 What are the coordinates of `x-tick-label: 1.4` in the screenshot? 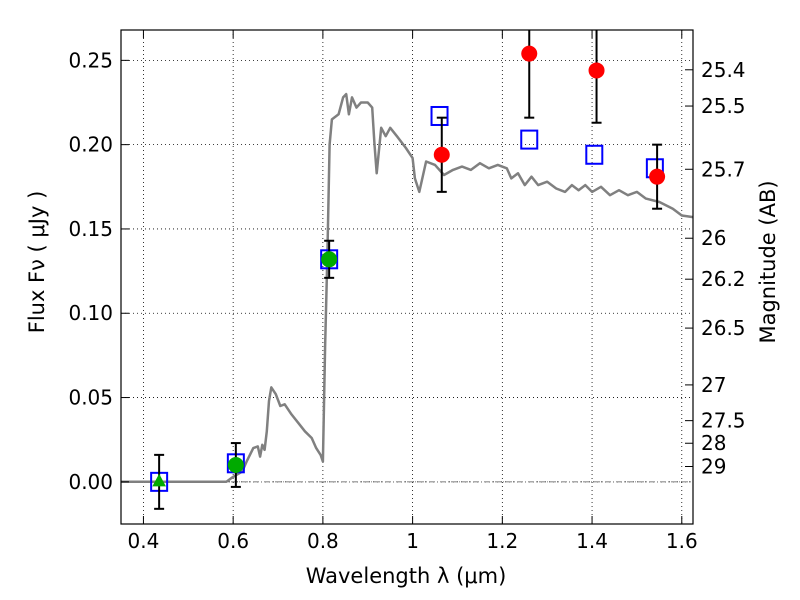 It's located at (592, 541).